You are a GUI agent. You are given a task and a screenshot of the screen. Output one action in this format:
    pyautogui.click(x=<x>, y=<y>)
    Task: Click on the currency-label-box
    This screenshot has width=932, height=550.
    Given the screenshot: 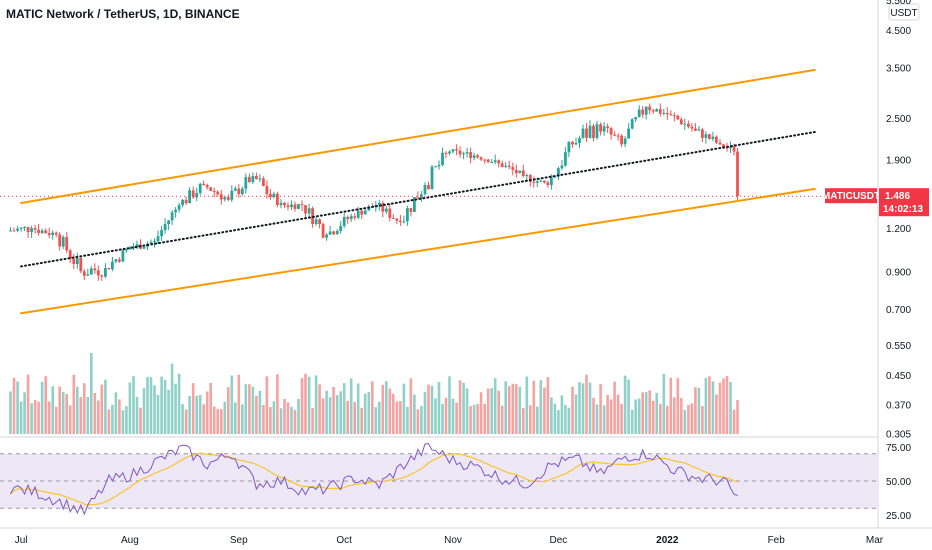 What is the action you would take?
    pyautogui.click(x=904, y=12)
    